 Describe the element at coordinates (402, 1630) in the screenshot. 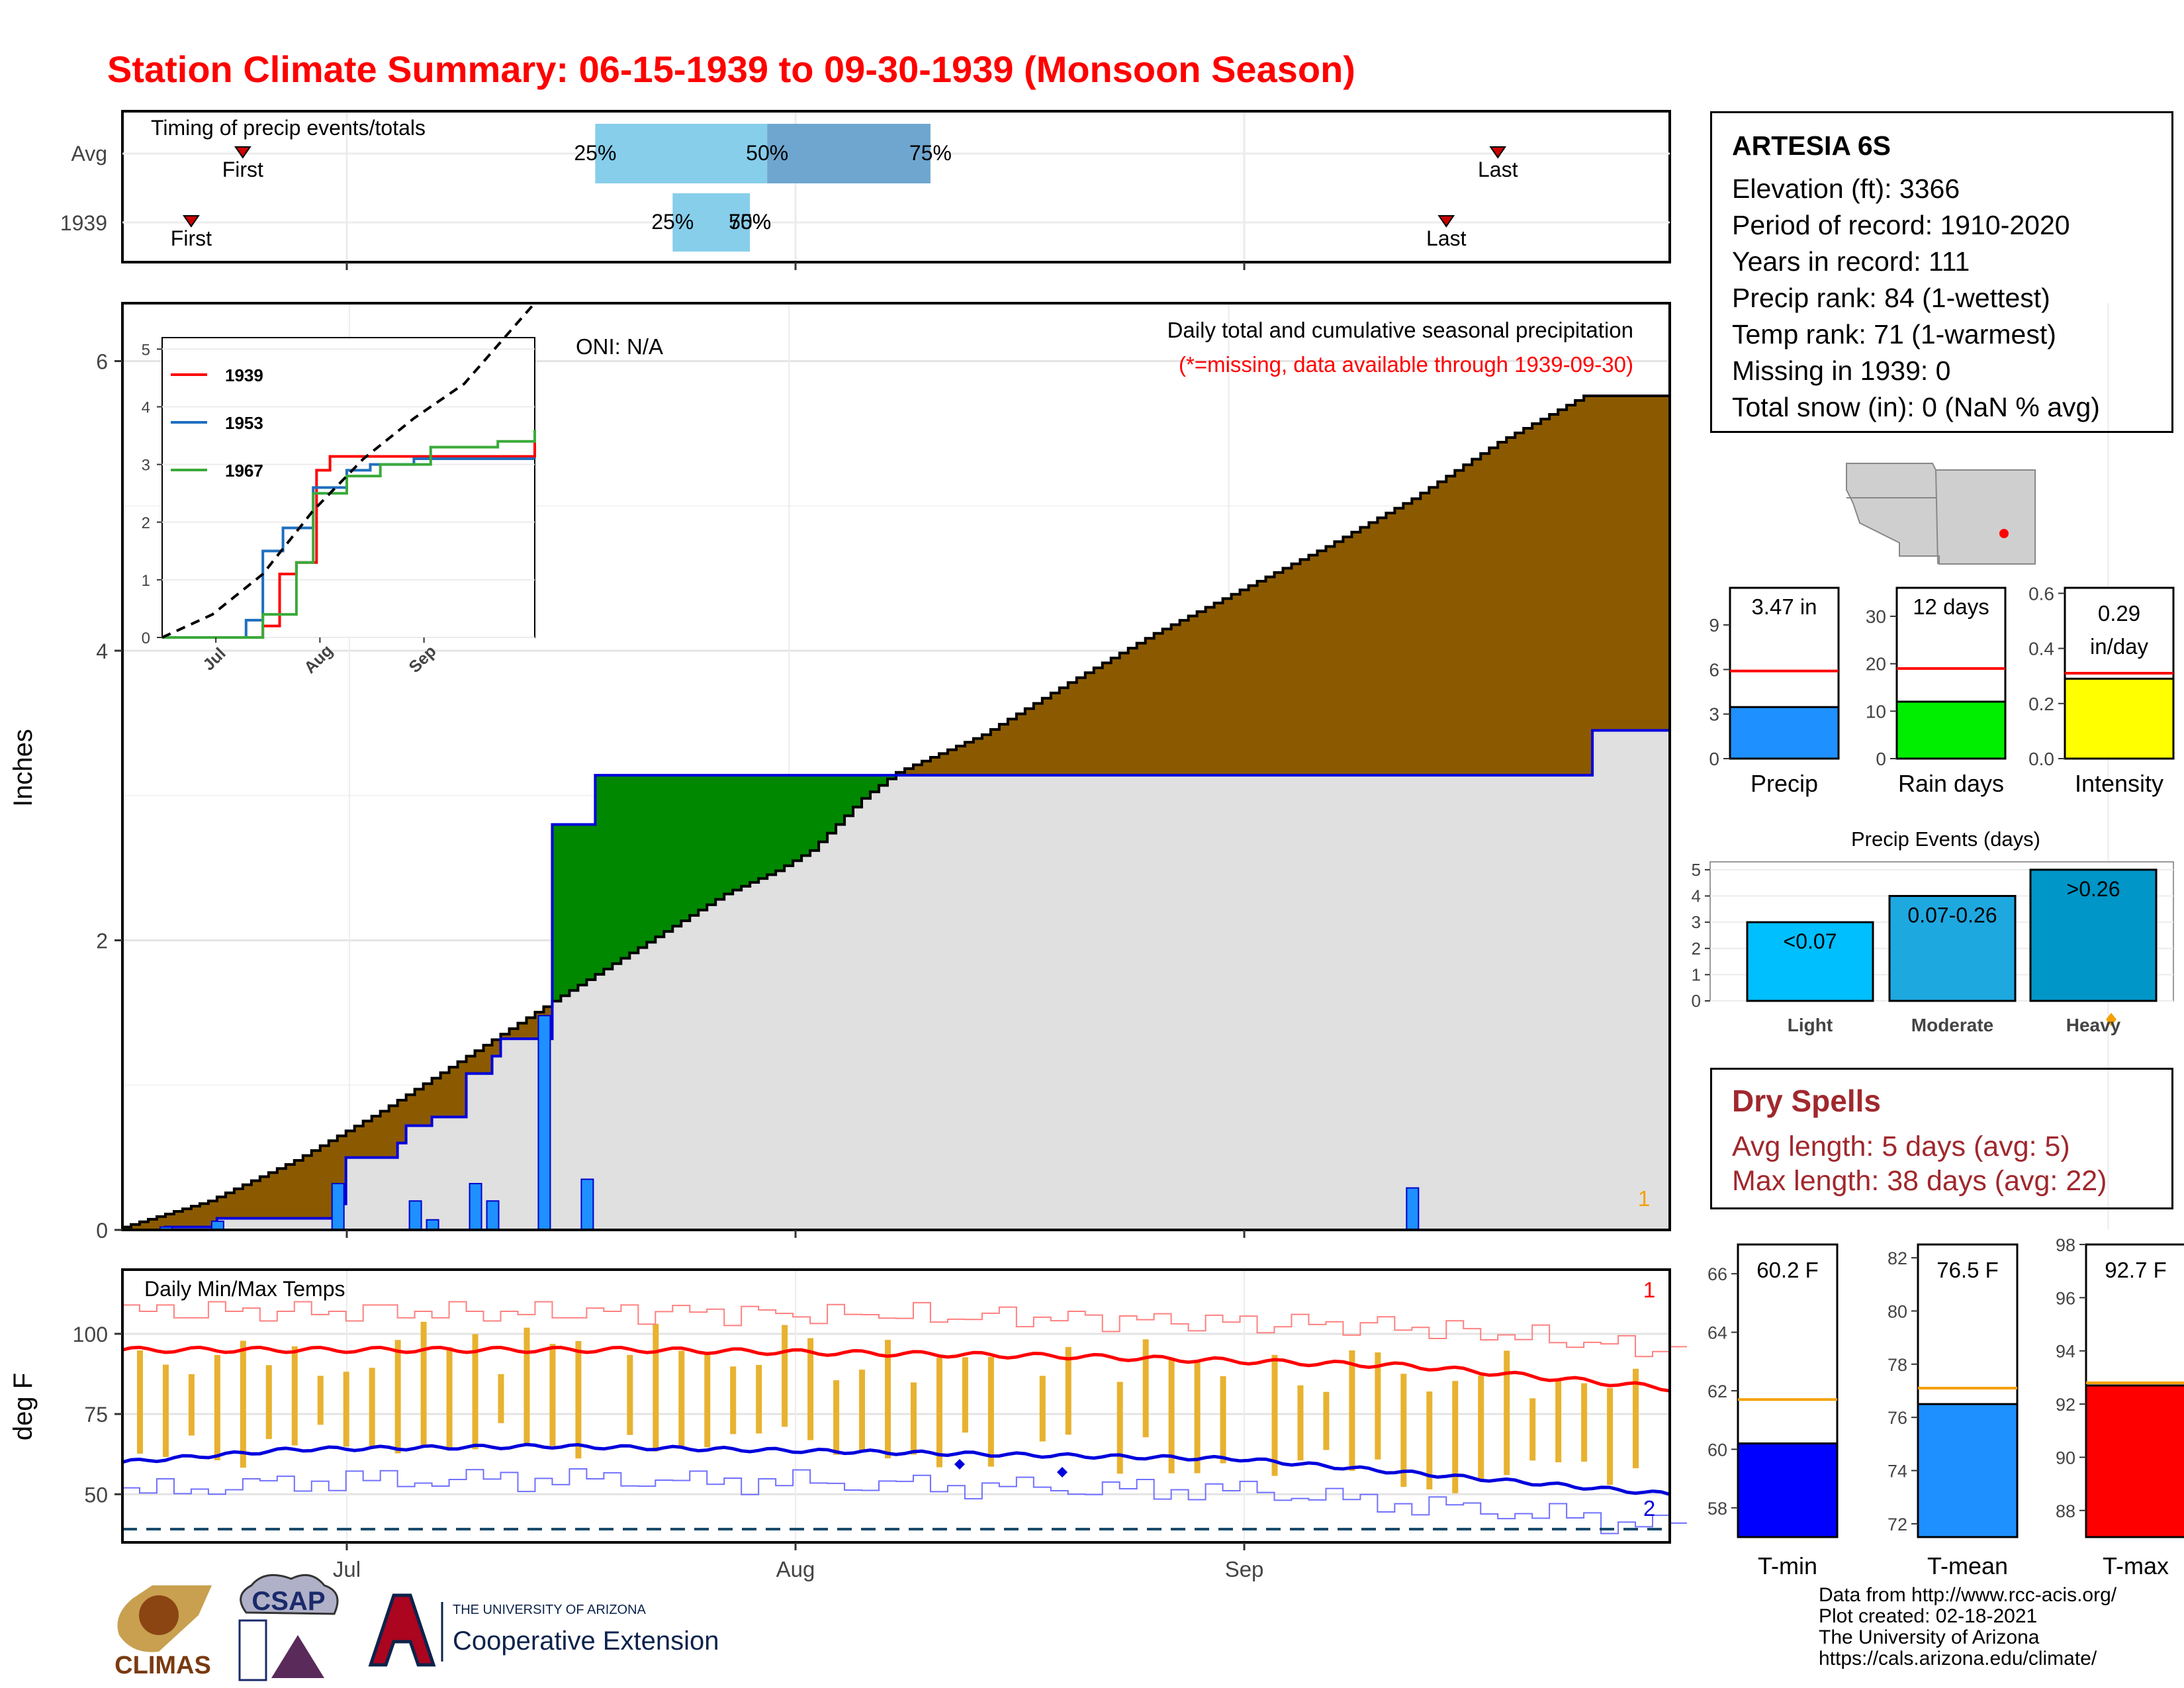

I see `ua-a-icon` at that location.